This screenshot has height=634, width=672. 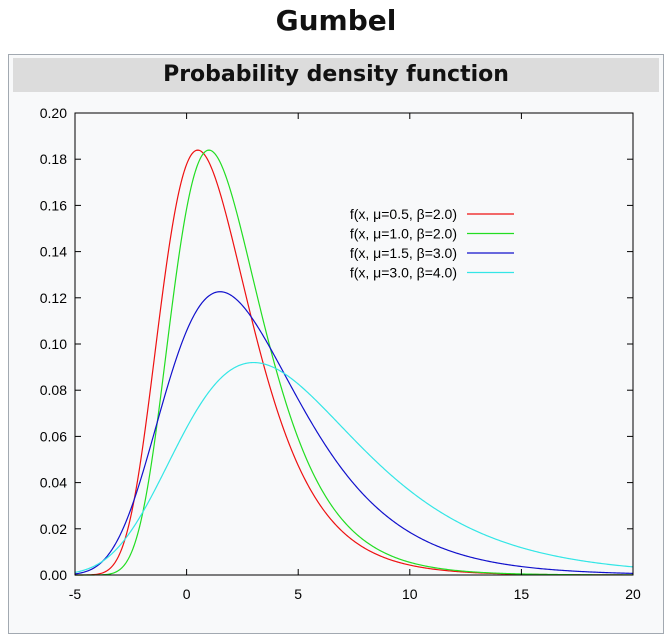 I want to click on y-tick-label: 0.16, so click(x=53, y=205).